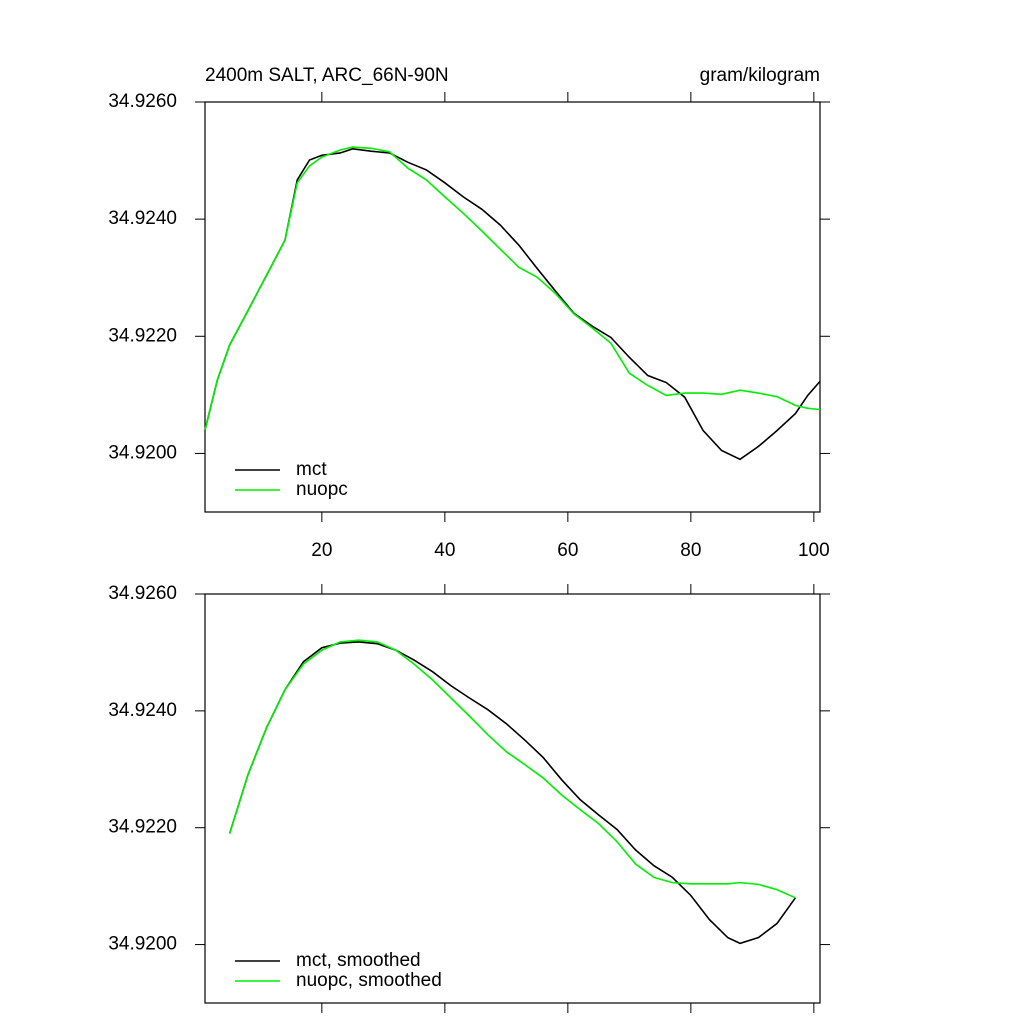 The height and width of the screenshot is (1024, 1024). Describe the element at coordinates (444, 550) in the screenshot. I see `x-tick-label: 40` at that location.